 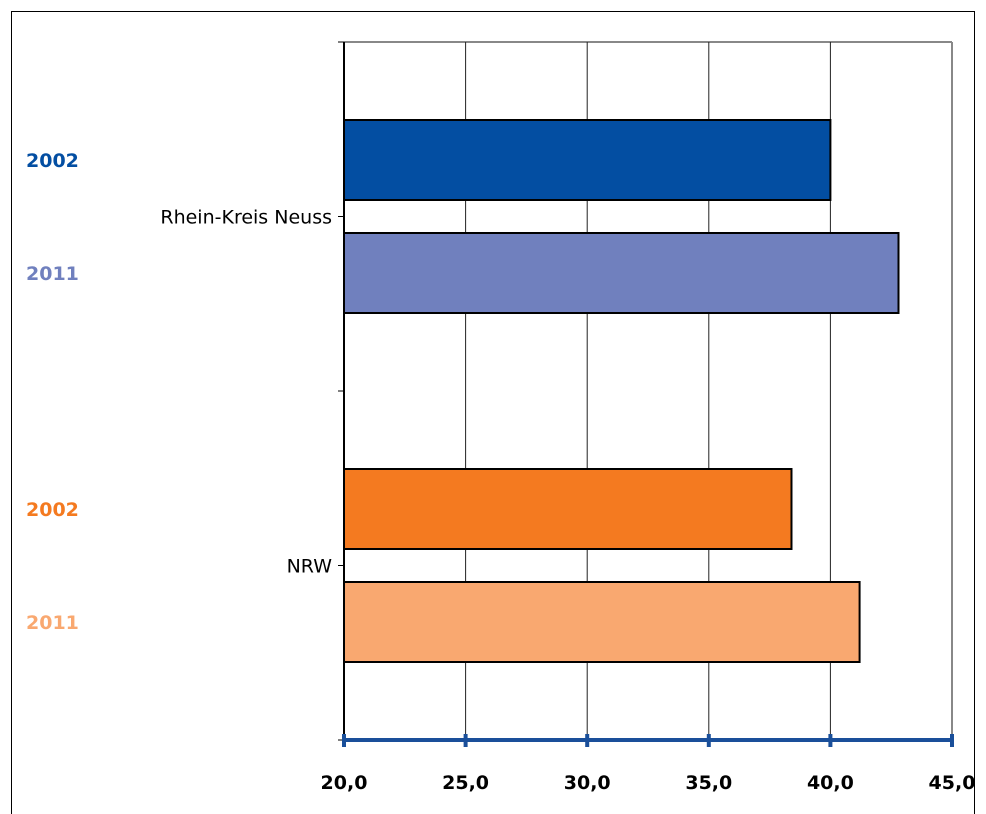 I want to click on x-tick-label: 20,0, so click(x=344, y=783).